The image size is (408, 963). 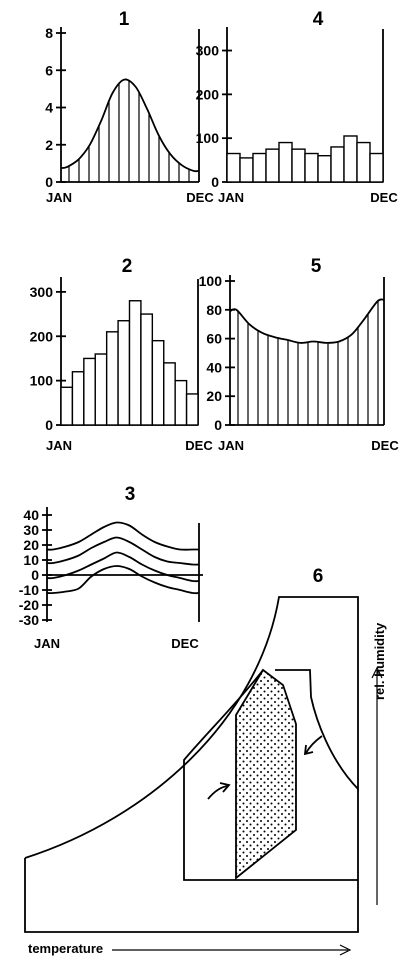 What do you see at coordinates (59, 197) in the screenshot?
I see `p1-x-label-jan: JAN` at bounding box center [59, 197].